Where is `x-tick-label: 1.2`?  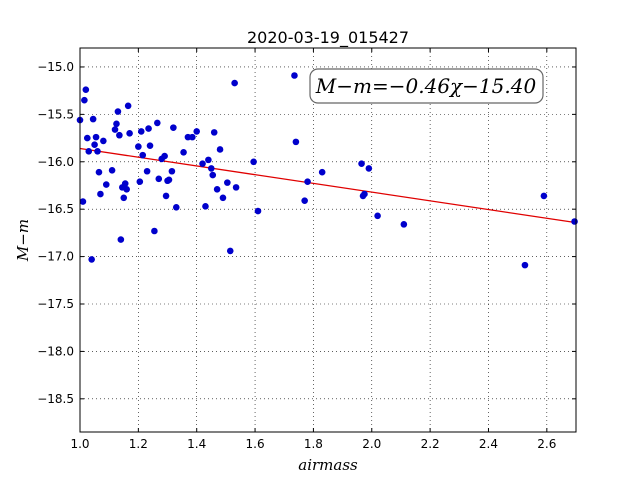
x-tick-label: 1.2 is located at coordinates (138, 444).